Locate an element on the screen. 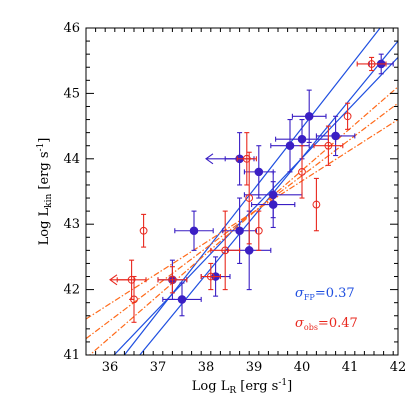 The height and width of the screenshot is (415, 415). sigma-fp-annotation: σFP=0.37 is located at coordinates (325, 294).